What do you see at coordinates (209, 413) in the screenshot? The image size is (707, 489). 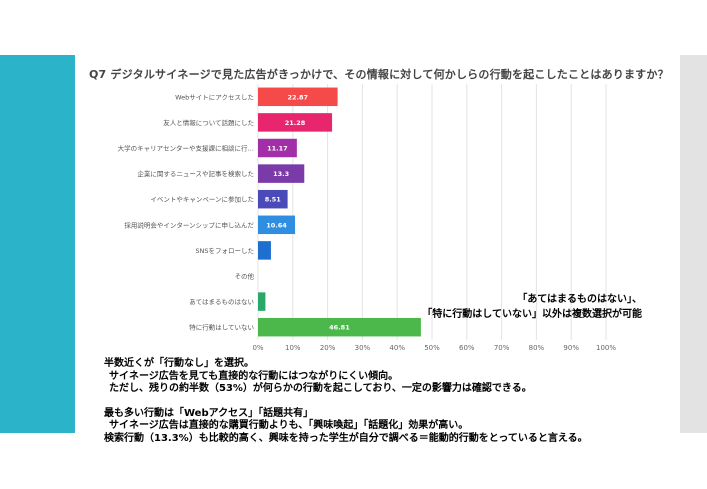 I see `summary-line: 最も多い行動は「Webアクセス」「話題共有」` at bounding box center [209, 413].